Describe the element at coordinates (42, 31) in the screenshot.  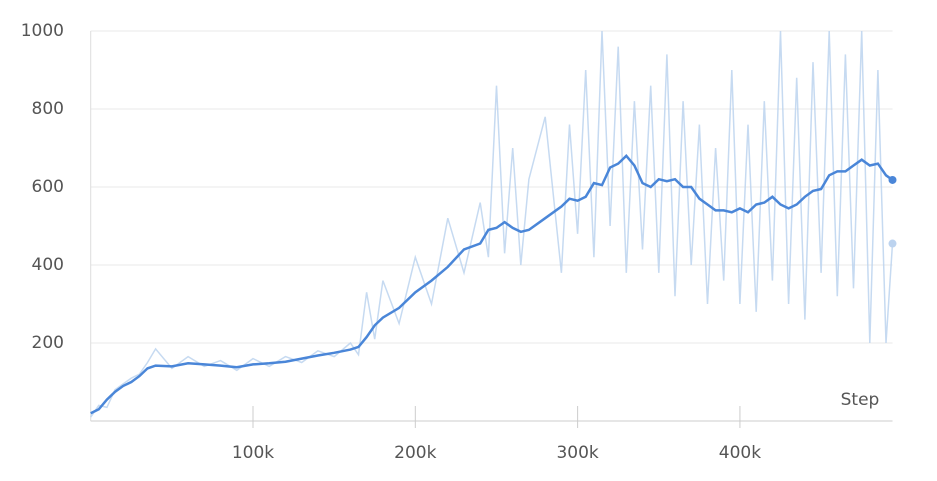
I see `y-tick-label: 1000` at that location.